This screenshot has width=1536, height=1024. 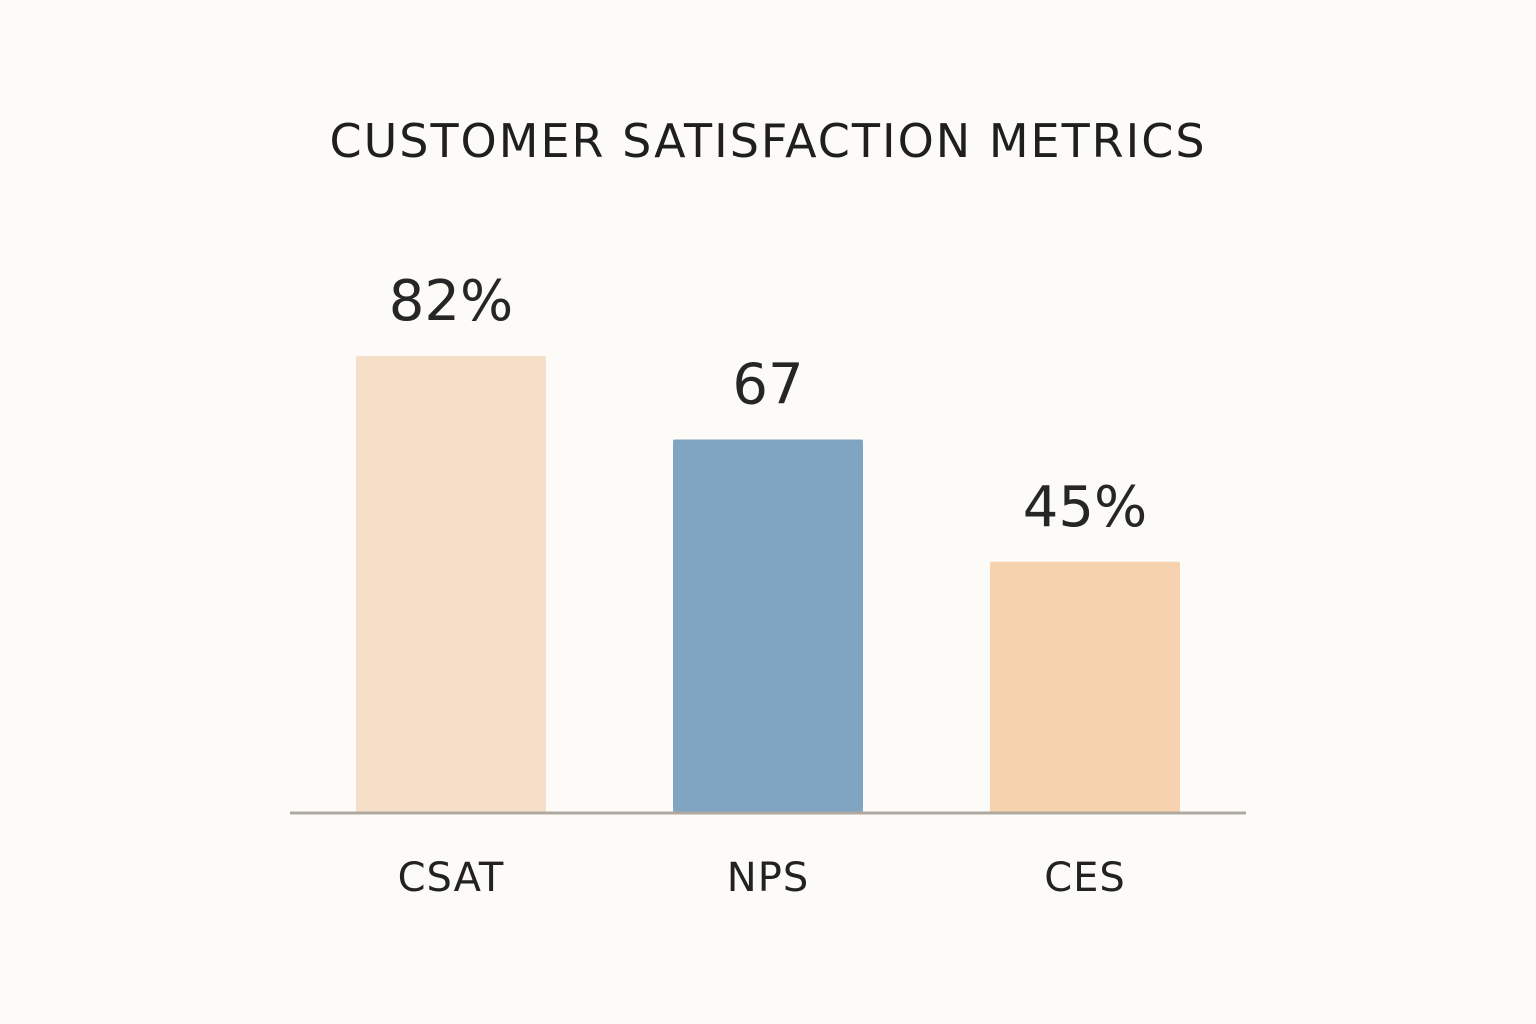 What do you see at coordinates (768, 625) in the screenshot?
I see `bar-nps` at bounding box center [768, 625].